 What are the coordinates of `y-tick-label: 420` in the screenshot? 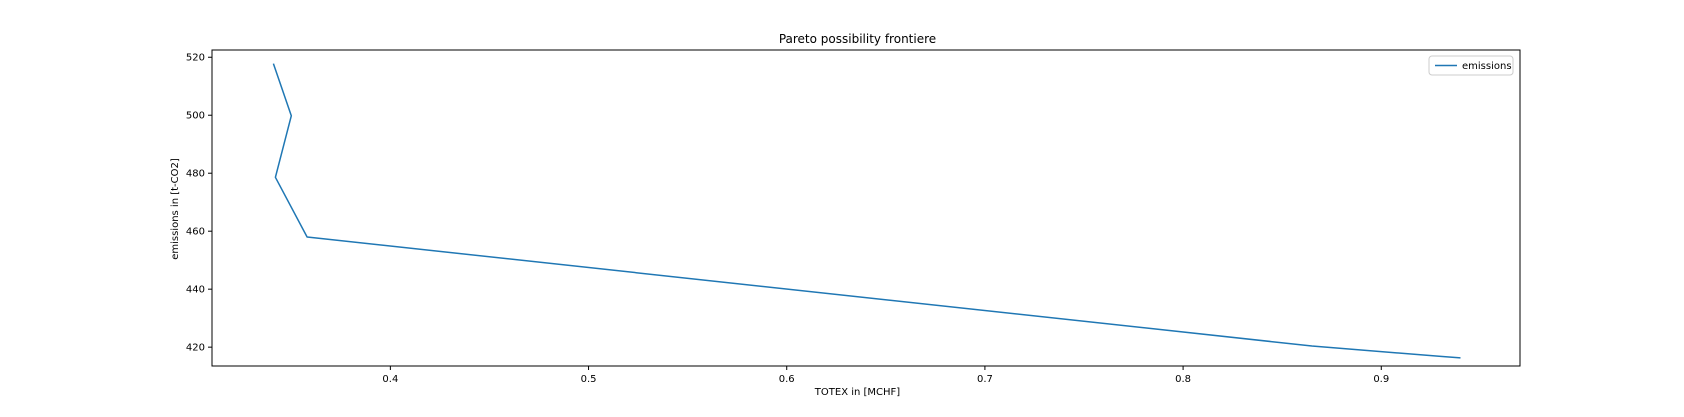 It's located at (195, 348).